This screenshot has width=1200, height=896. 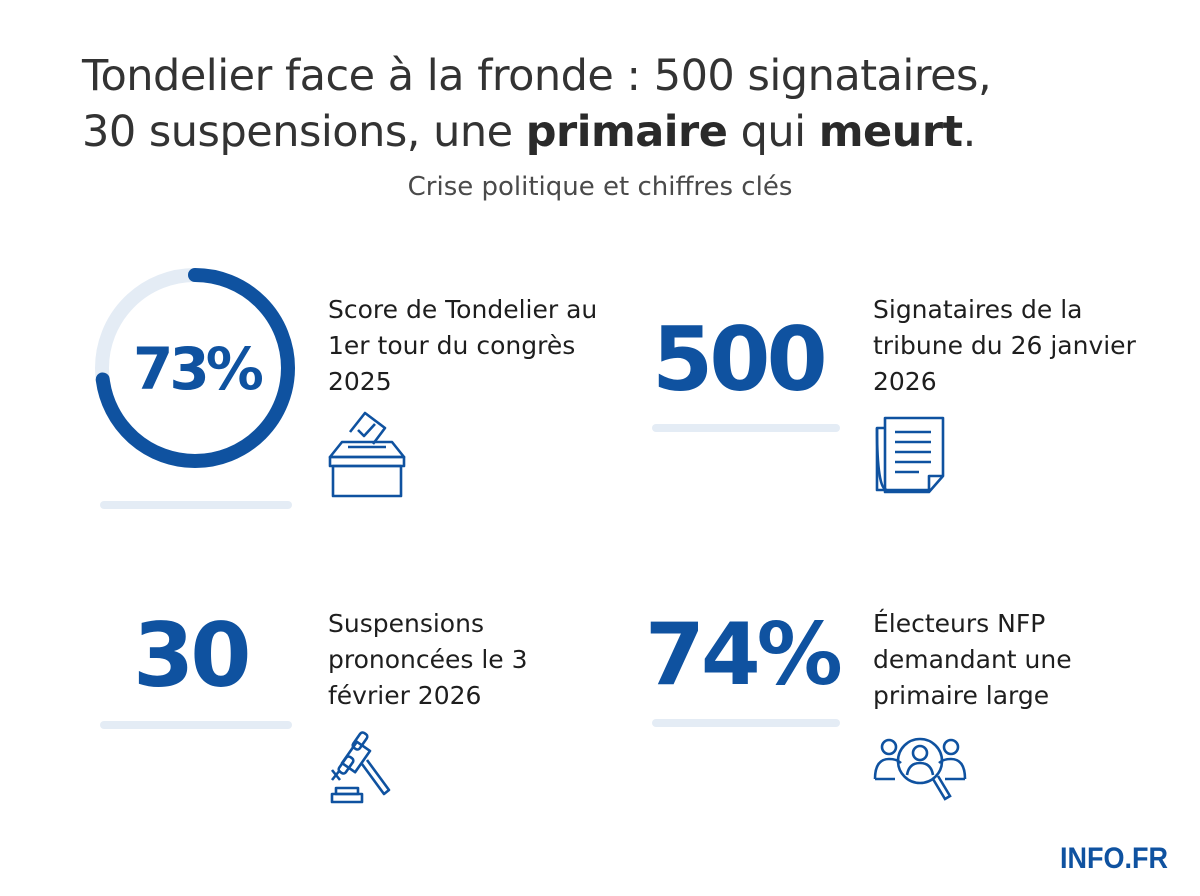 What do you see at coordinates (428, 659) in the screenshot?
I see `stat-label-suspensions: Suspensions prononcées le 3 février 2026` at bounding box center [428, 659].